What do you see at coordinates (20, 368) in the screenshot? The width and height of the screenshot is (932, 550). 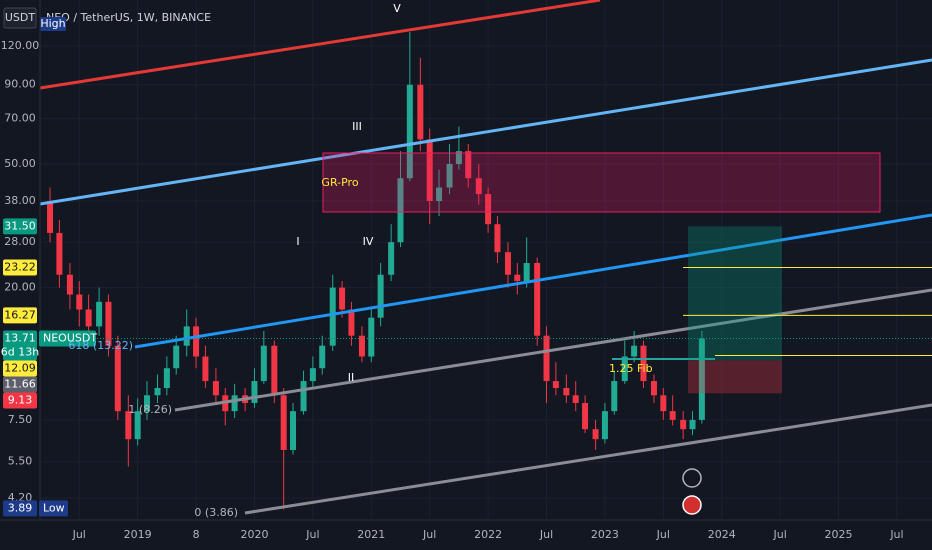 I see `price-label: 12.09` at bounding box center [20, 368].